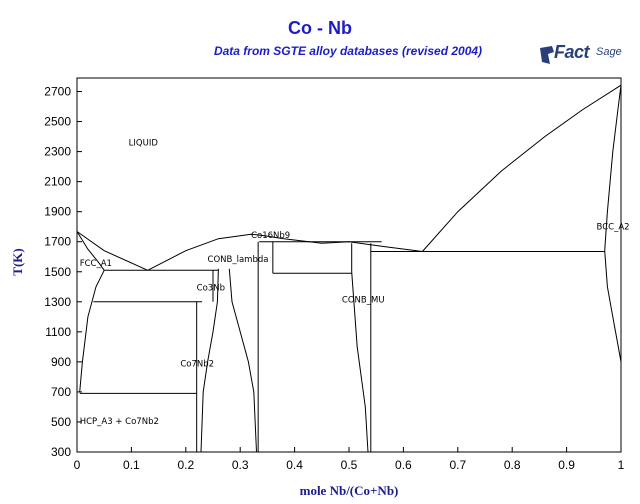 This screenshot has width=640, height=504. I want to click on y-tick-label: 300, so click(61, 452).